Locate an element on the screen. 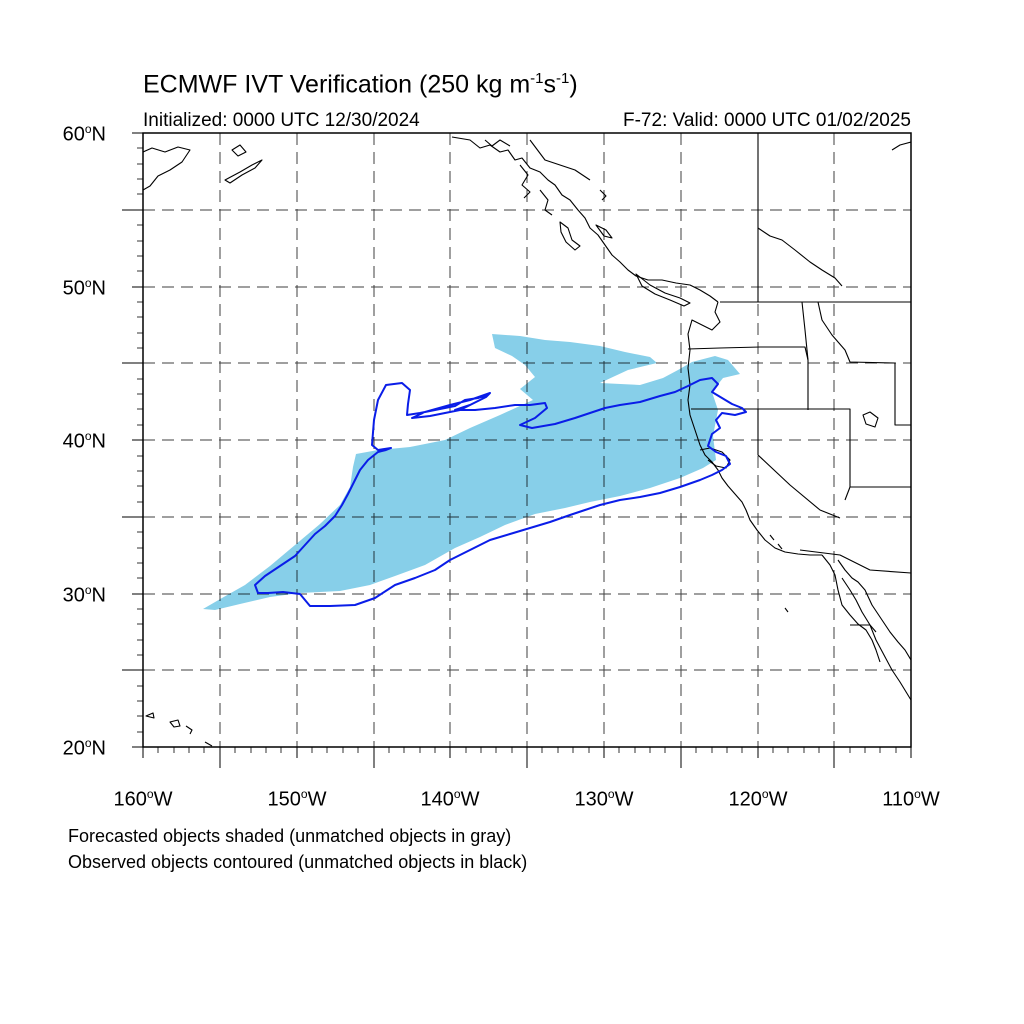  valid-time: F-72: Valid: 0000 UTC 01/02/2025 is located at coordinates (767, 120).